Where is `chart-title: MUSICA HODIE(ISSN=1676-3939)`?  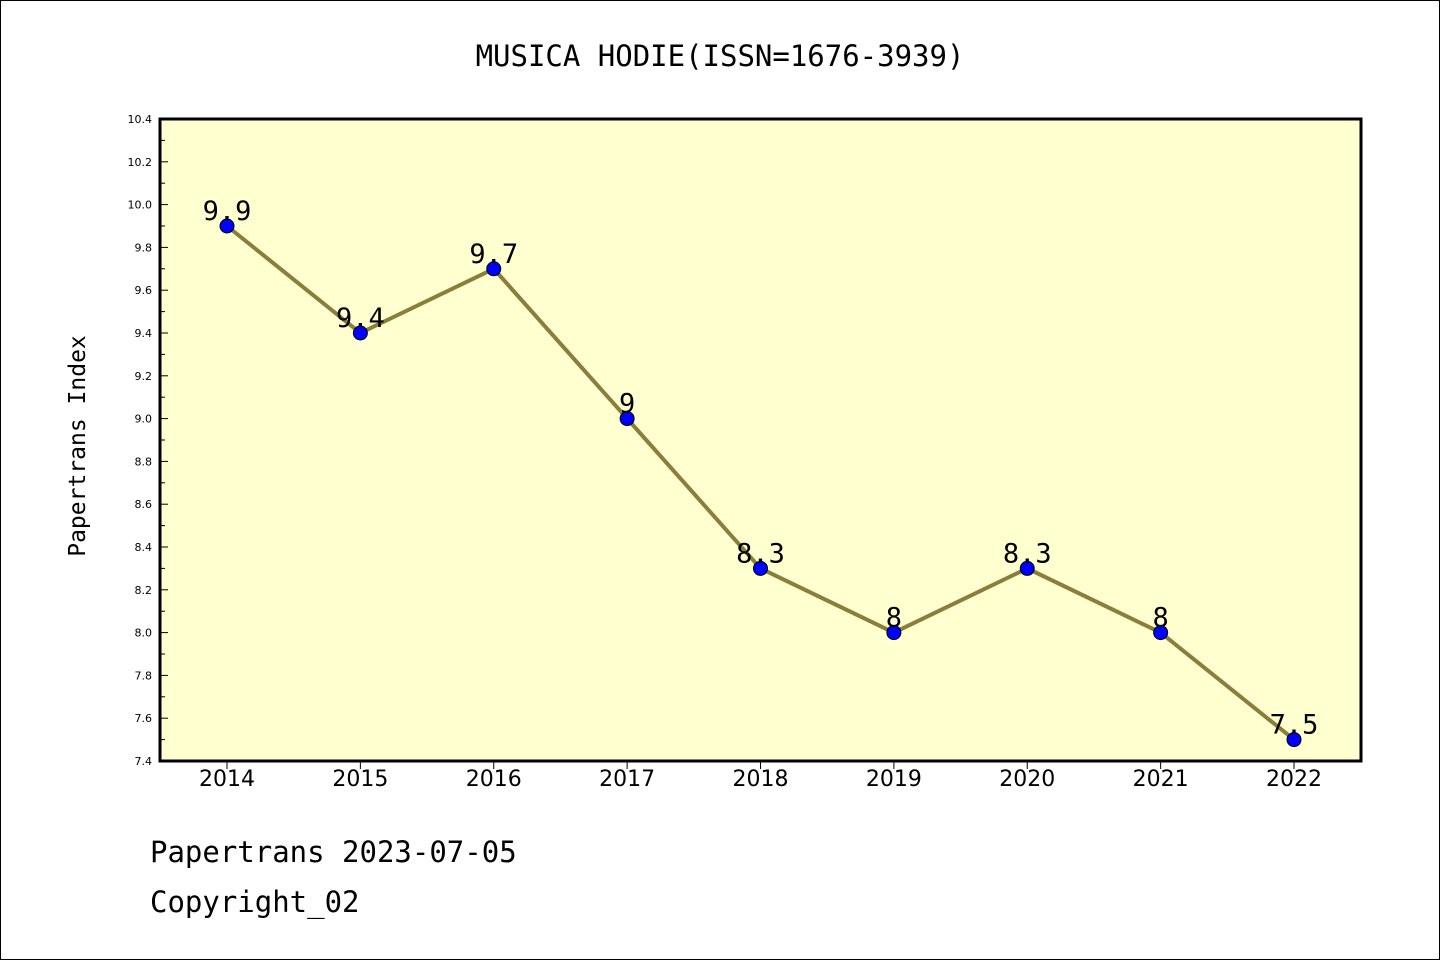
chart-title: MUSICA HODIE(ISSN=1676-3939) is located at coordinates (720, 56).